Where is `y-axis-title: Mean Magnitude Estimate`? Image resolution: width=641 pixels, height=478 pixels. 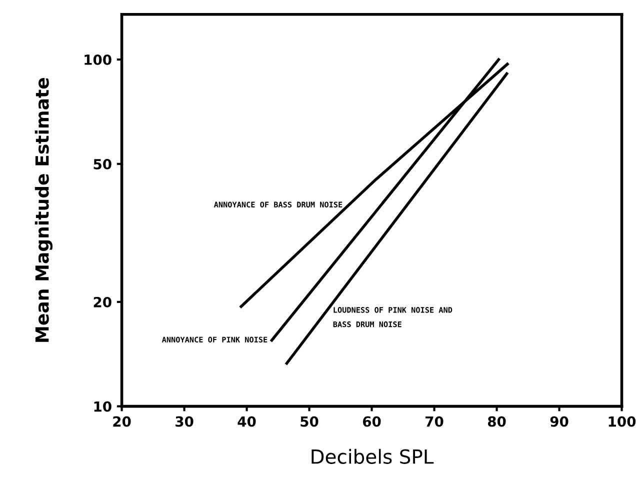
y-axis-title: Mean Magnitude Estimate is located at coordinates (43, 210).